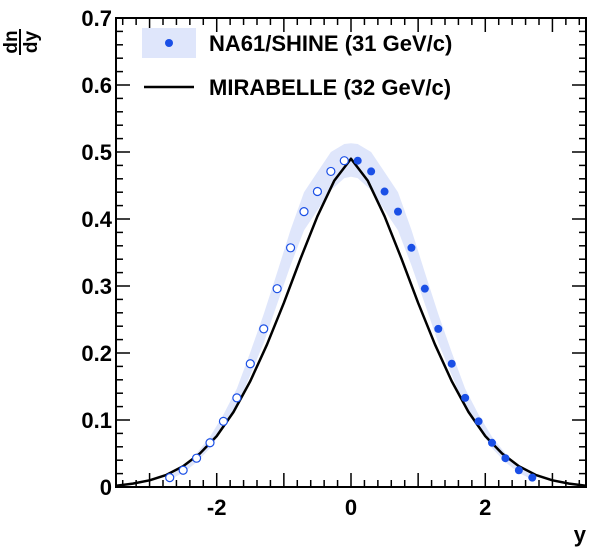  I want to click on y-tick-label: 0.7, so click(96, 18).